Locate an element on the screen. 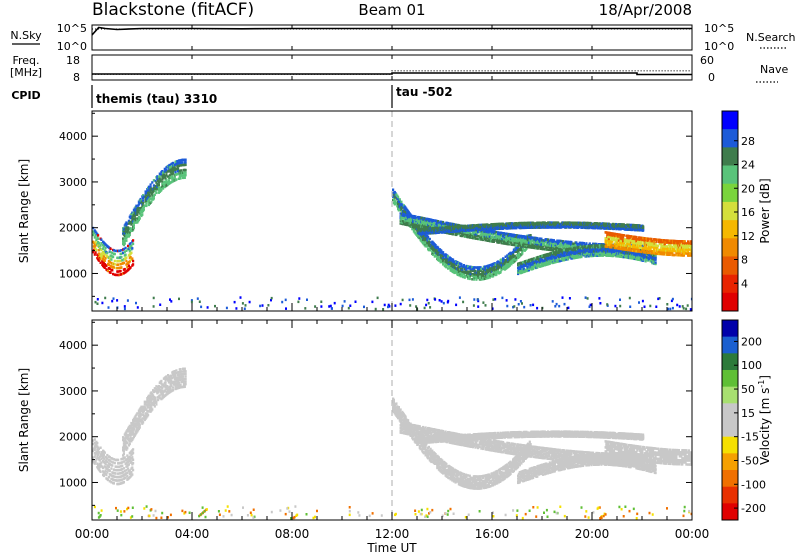 The image size is (800, 554). cpid-panel: CPID themis (tau) 3310 tau -502 is located at coordinates (232, 96).